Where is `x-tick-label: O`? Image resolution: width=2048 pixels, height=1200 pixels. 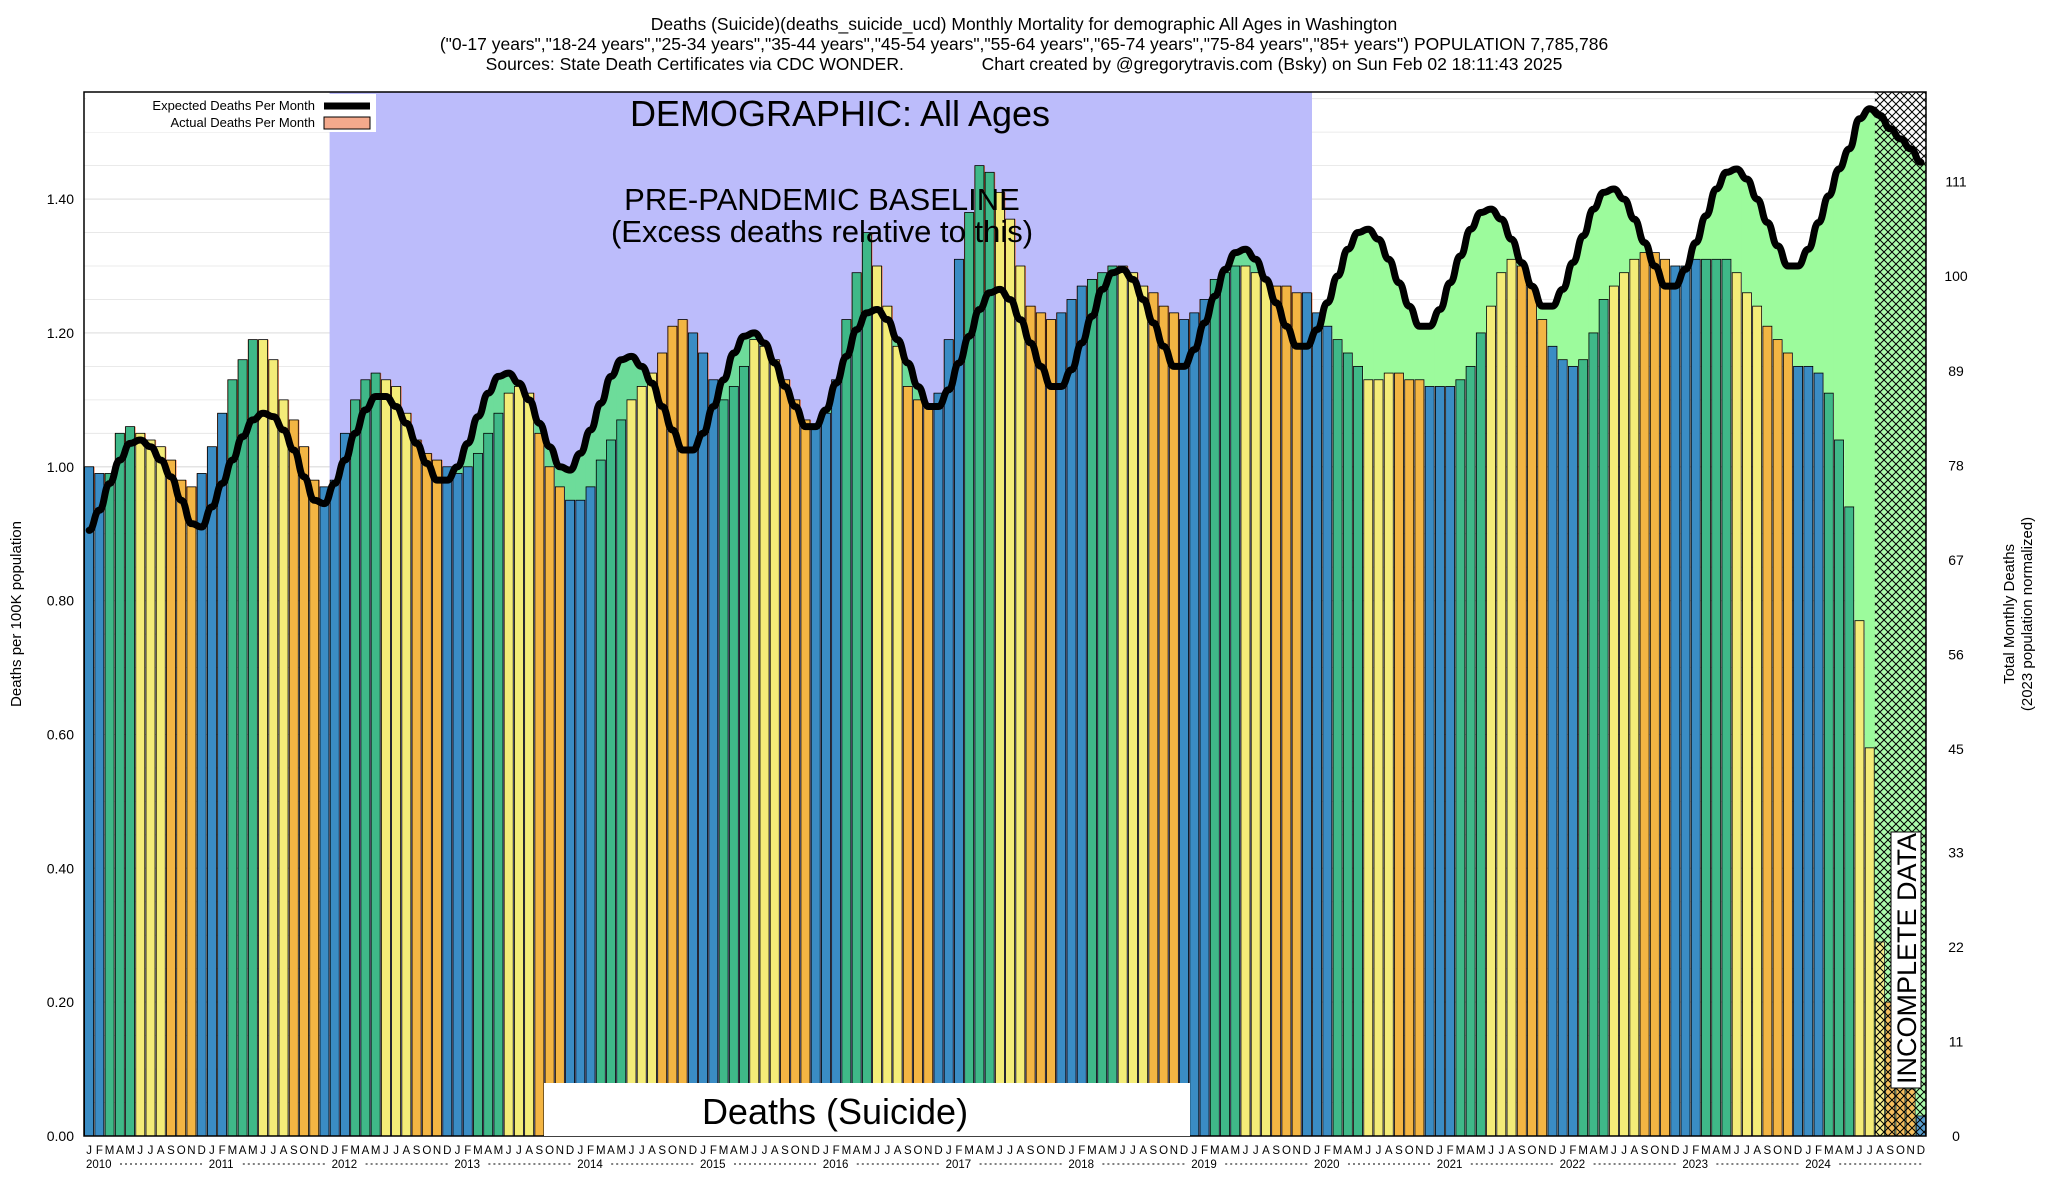 x-tick-label: O is located at coordinates (1163, 1151).